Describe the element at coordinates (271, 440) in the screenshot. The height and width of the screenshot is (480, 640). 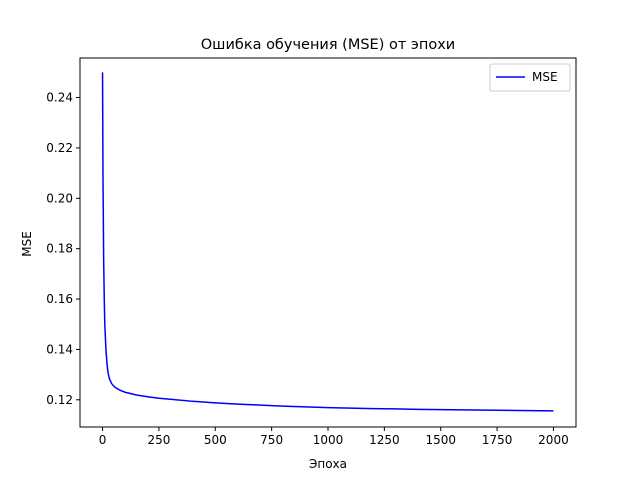
I see `x-tick-label: 750` at that location.